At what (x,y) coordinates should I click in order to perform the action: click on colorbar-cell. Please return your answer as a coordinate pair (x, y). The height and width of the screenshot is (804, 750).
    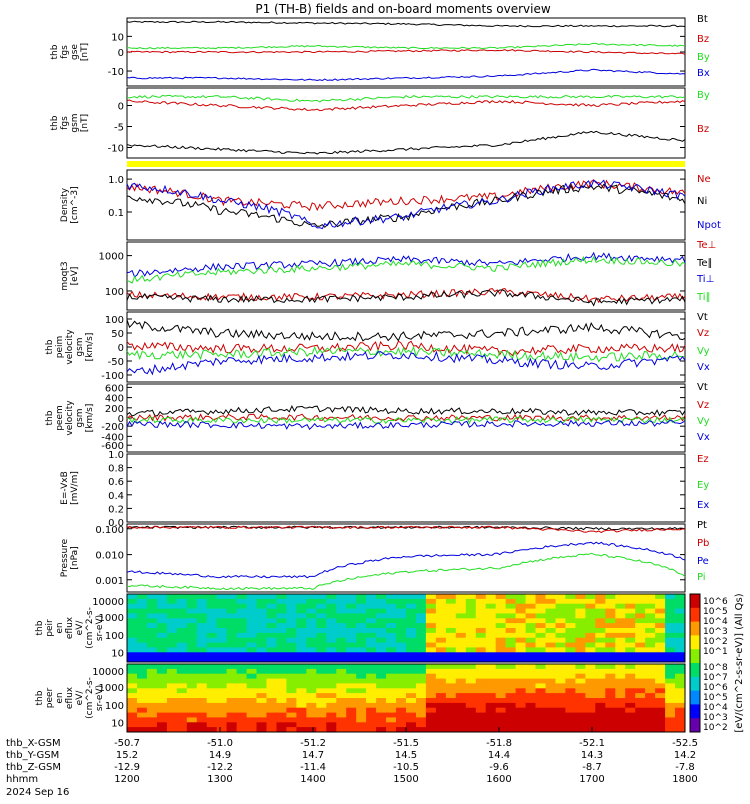
    Looking at the image, I should click on (695, 703).